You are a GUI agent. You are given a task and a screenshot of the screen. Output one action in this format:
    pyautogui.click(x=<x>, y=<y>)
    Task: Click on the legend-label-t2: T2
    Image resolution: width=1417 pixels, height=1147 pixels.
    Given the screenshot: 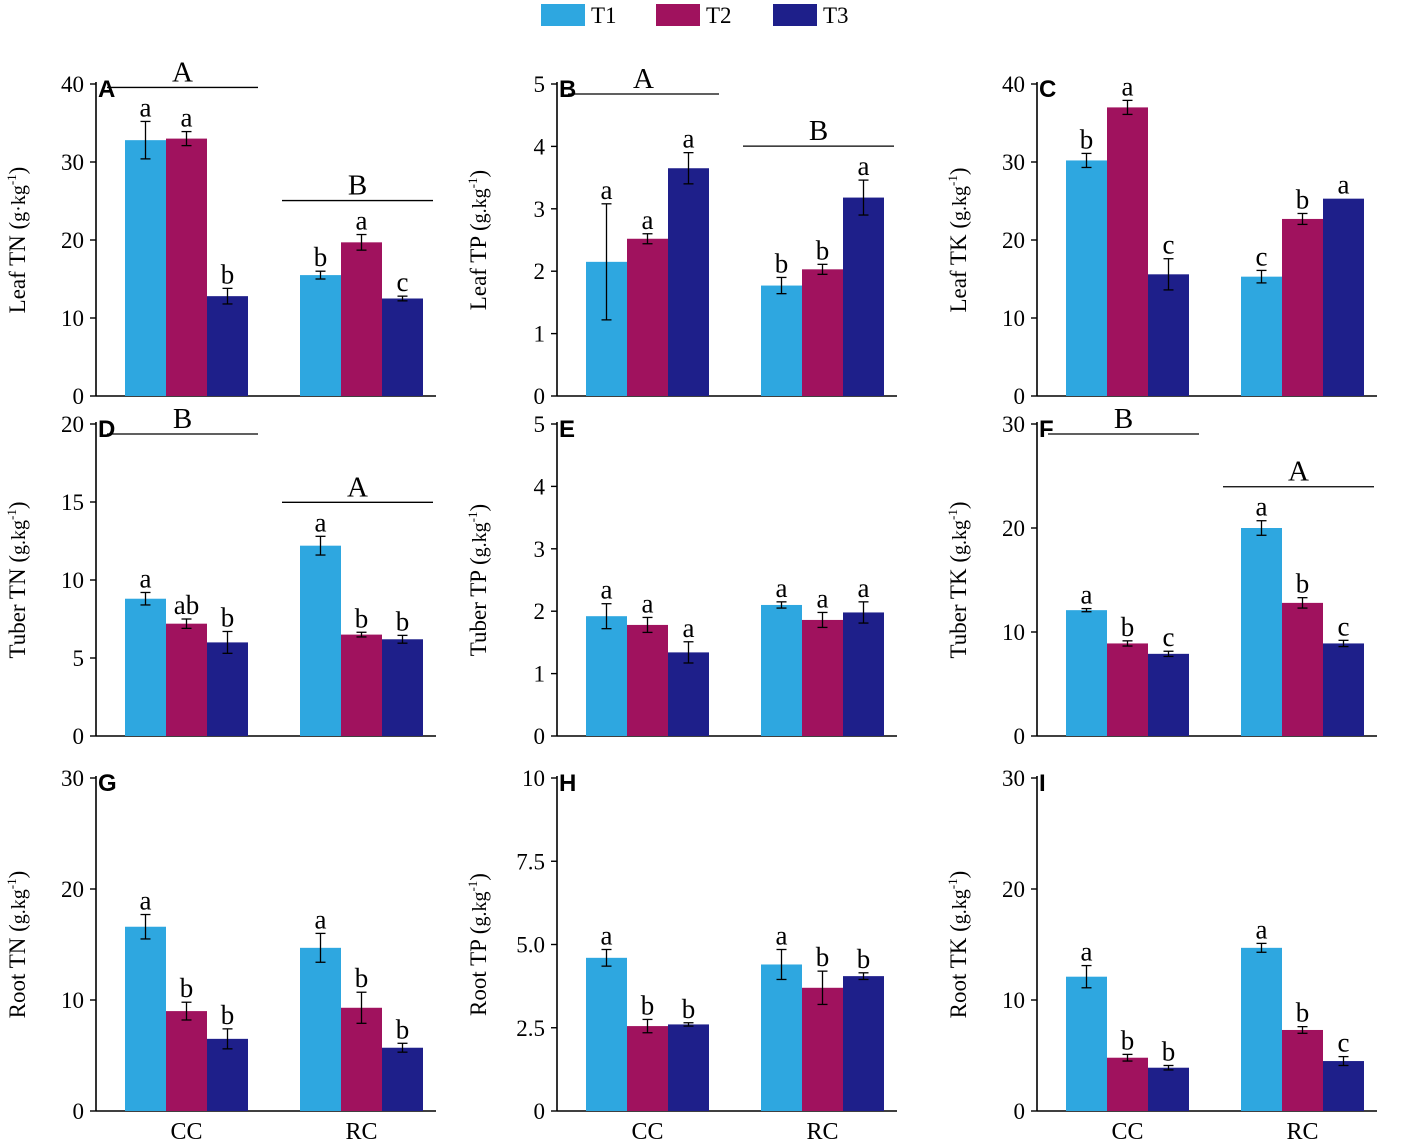 What is the action you would take?
    pyautogui.click(x=719, y=15)
    